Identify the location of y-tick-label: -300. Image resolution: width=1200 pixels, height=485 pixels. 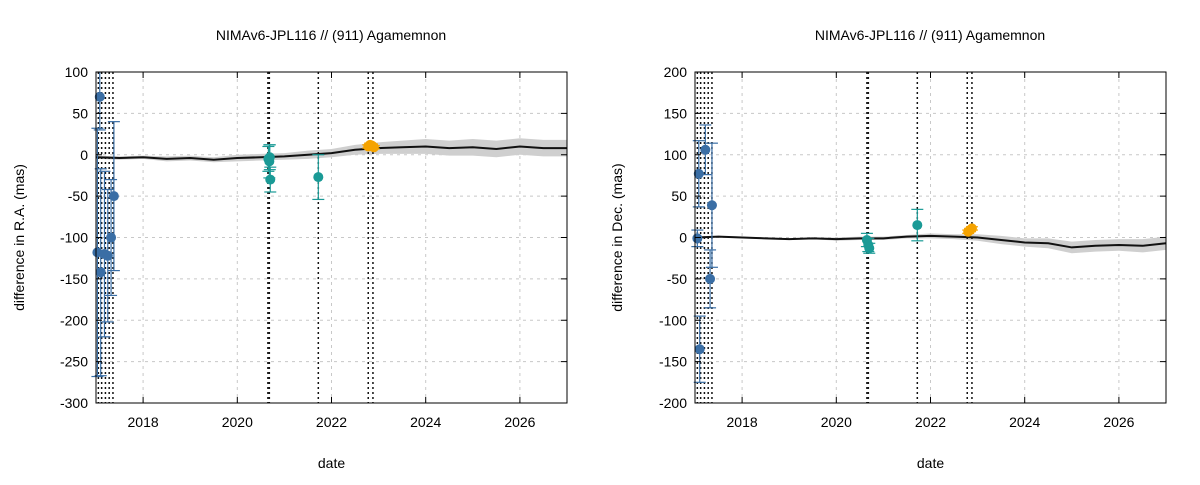
(74, 403).